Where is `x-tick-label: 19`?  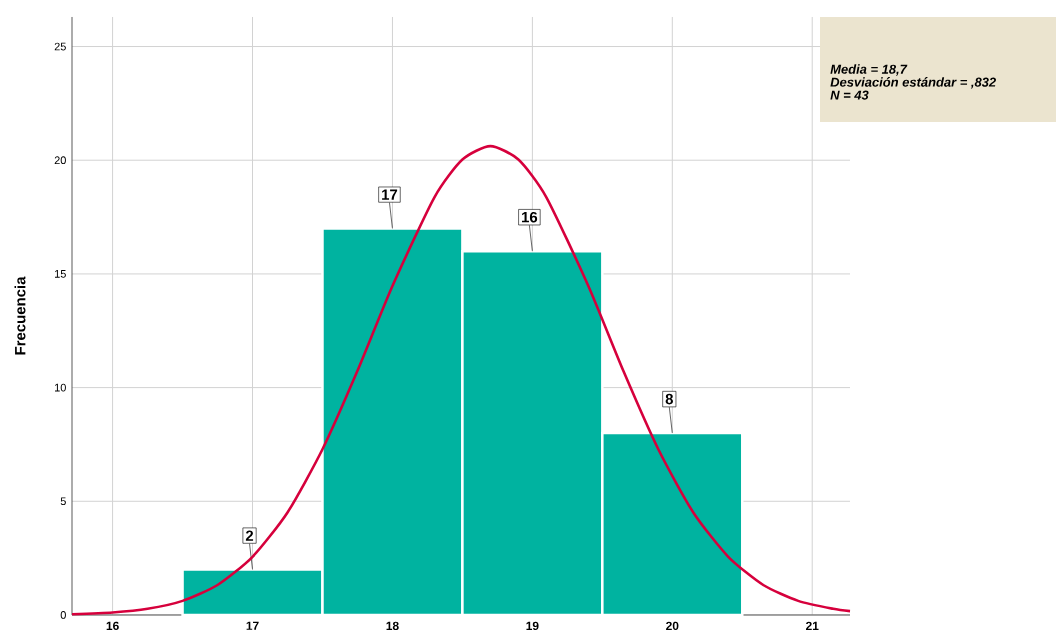 x-tick-label: 19 is located at coordinates (532, 626).